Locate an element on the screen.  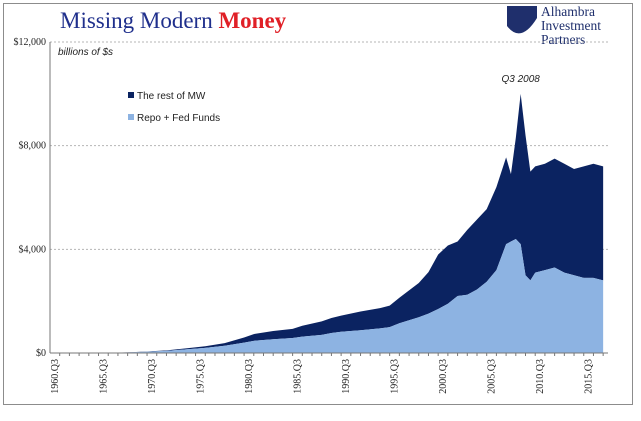
chart-title-main: Missing Modern is located at coordinates (139, 20).